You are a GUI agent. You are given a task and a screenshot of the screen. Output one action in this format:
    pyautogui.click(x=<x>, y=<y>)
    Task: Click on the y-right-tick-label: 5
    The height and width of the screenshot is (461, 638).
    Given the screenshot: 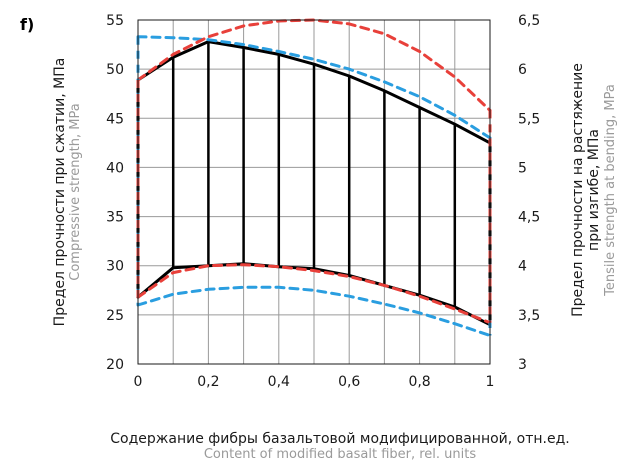 What is the action you would take?
    pyautogui.click(x=522, y=168)
    